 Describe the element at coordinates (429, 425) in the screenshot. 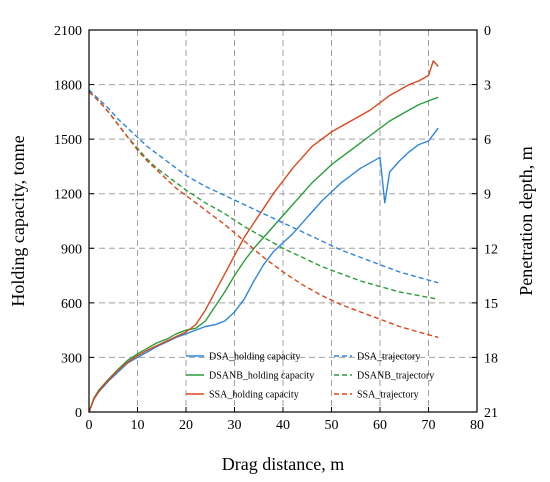

I see `x-tick-label: 70` at that location.